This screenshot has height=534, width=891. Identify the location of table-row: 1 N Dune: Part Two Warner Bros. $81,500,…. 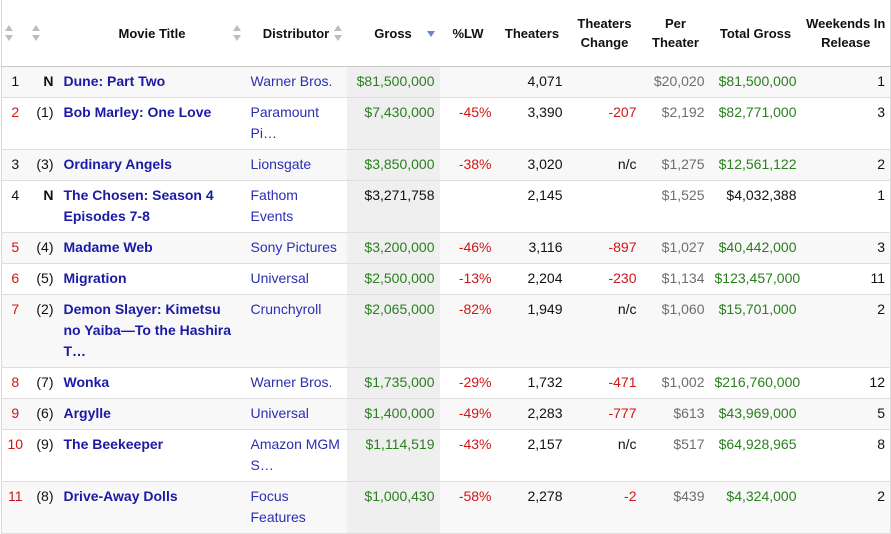
(446, 82).